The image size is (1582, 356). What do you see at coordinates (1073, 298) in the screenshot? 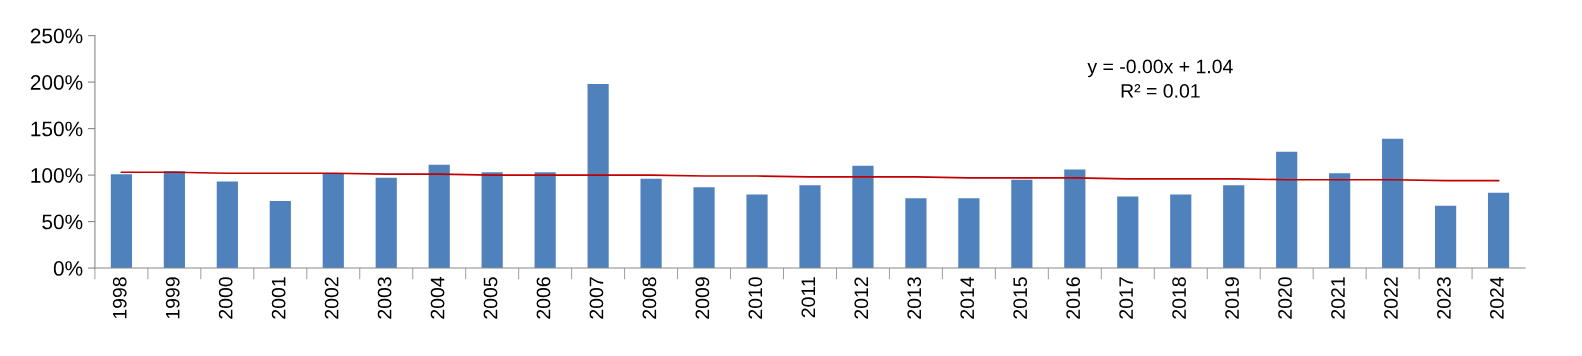
I see `x-tick-label: 2016` at bounding box center [1073, 298].